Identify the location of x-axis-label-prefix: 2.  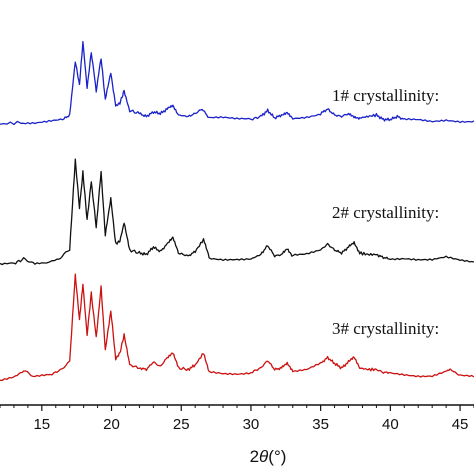
(254, 456).